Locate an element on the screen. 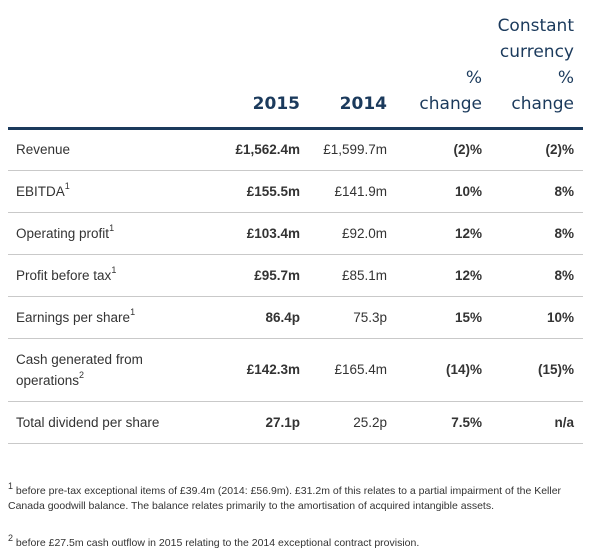 This screenshot has width=591, height=554. value-2014: 25.2p is located at coordinates (352, 422).